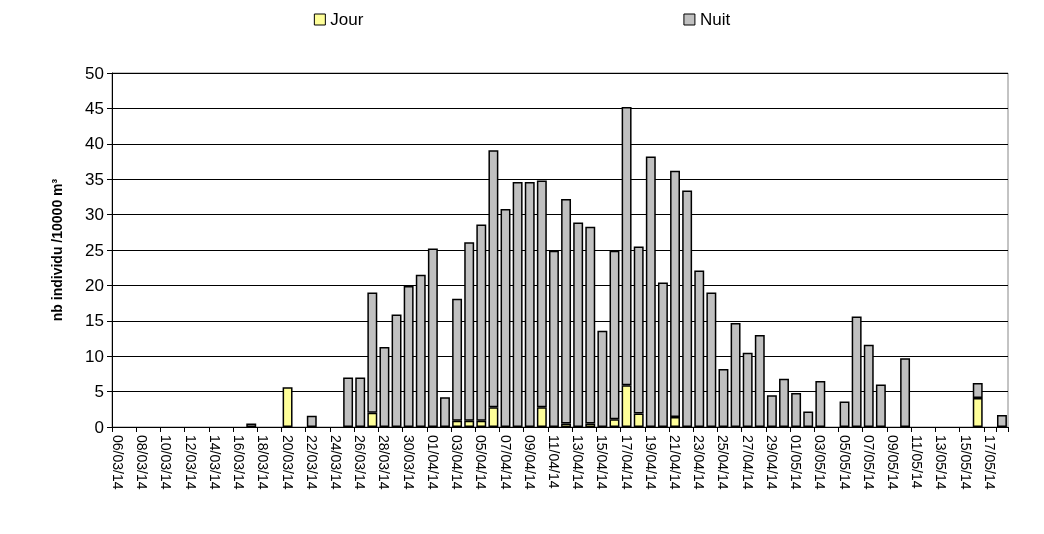 Image resolution: width=1044 pixels, height=534 pixels. What do you see at coordinates (505, 462) in the screenshot?
I see `x-tick-label: 07/04/14` at bounding box center [505, 462].